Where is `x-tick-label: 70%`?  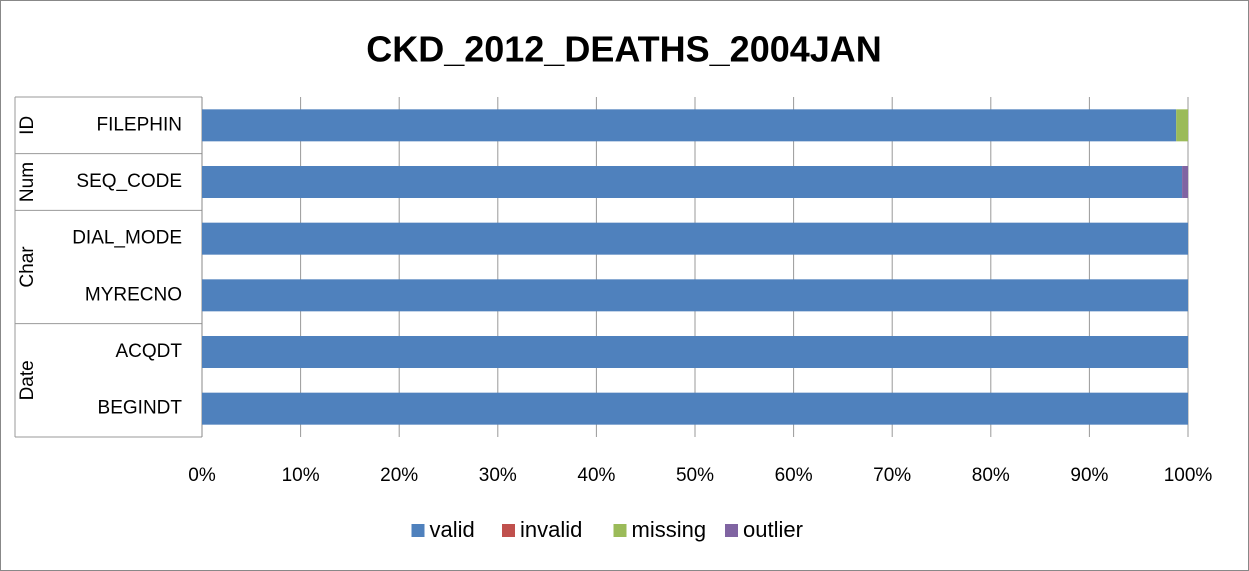
x-tick-label: 70% is located at coordinates (892, 475).